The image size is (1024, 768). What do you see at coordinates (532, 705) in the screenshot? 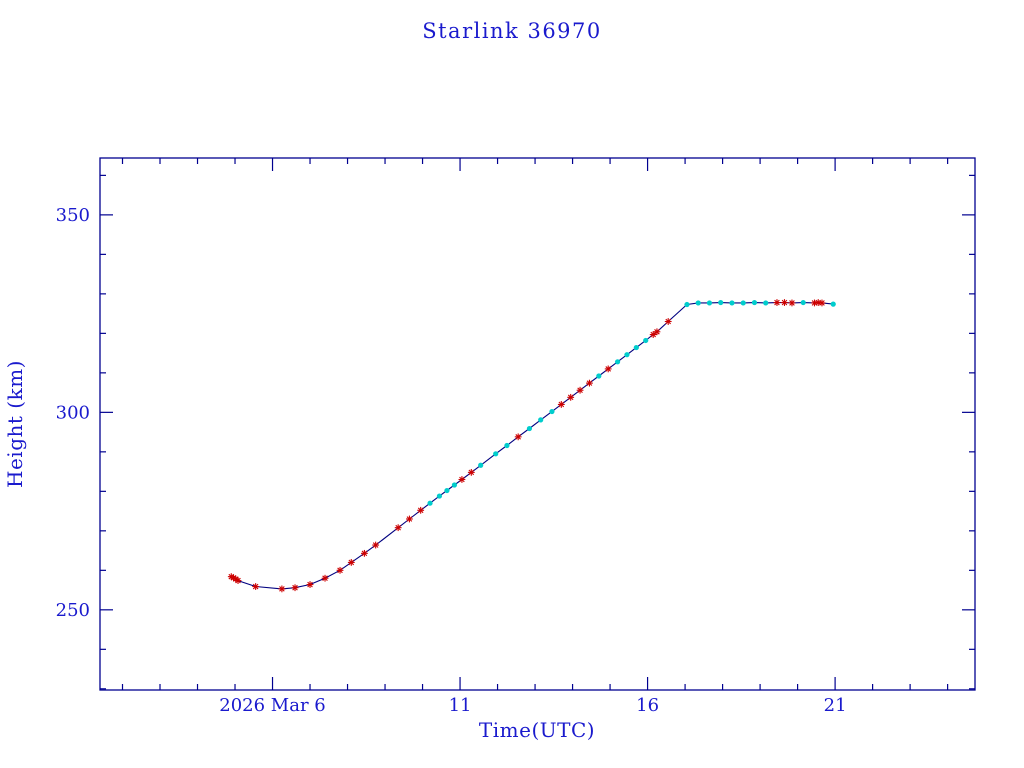
I see `x-tick-labels: 2026 Mar 6 11 16 21` at bounding box center [532, 705].